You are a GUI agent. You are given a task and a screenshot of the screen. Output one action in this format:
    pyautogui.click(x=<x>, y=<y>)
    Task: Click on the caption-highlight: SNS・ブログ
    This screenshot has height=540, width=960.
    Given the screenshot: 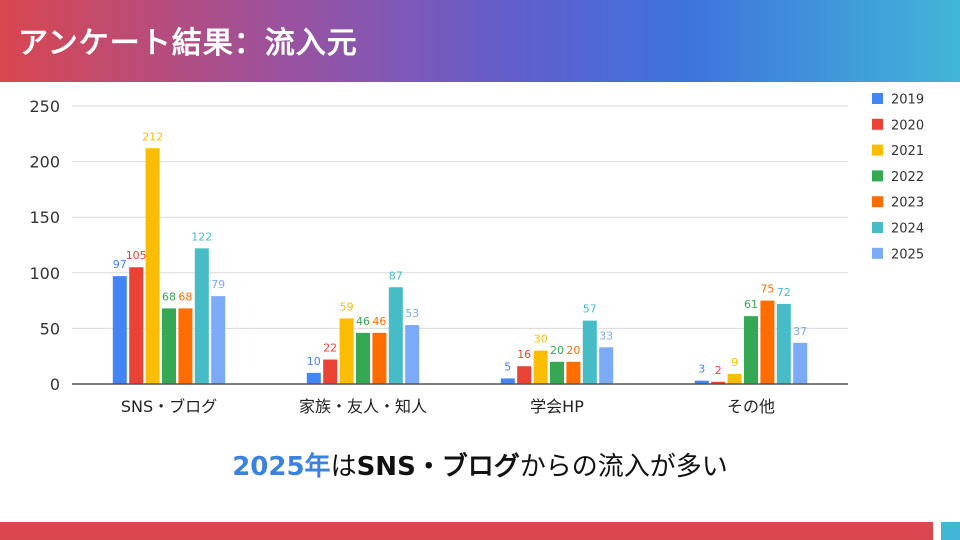 What is the action you would take?
    pyautogui.click(x=438, y=467)
    